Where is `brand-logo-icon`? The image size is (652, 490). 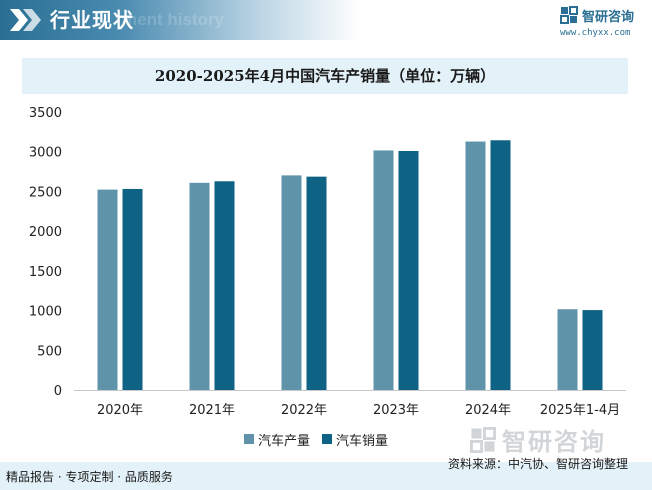
brand-logo-icon is located at coordinates (569, 15).